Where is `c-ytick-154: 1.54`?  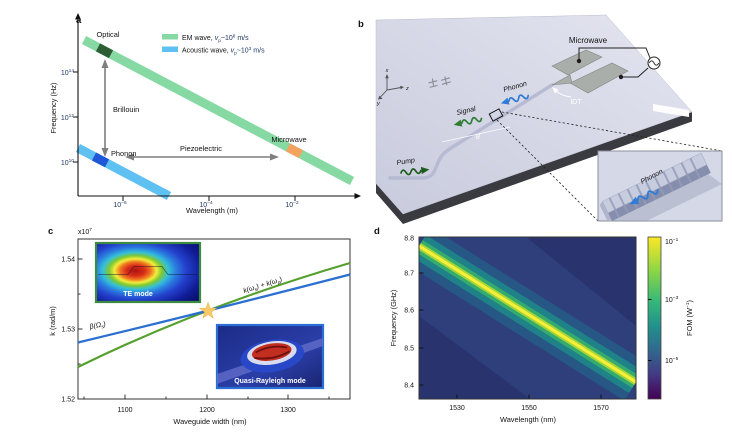 c-ytick-154: 1.54 is located at coordinates (68, 260).